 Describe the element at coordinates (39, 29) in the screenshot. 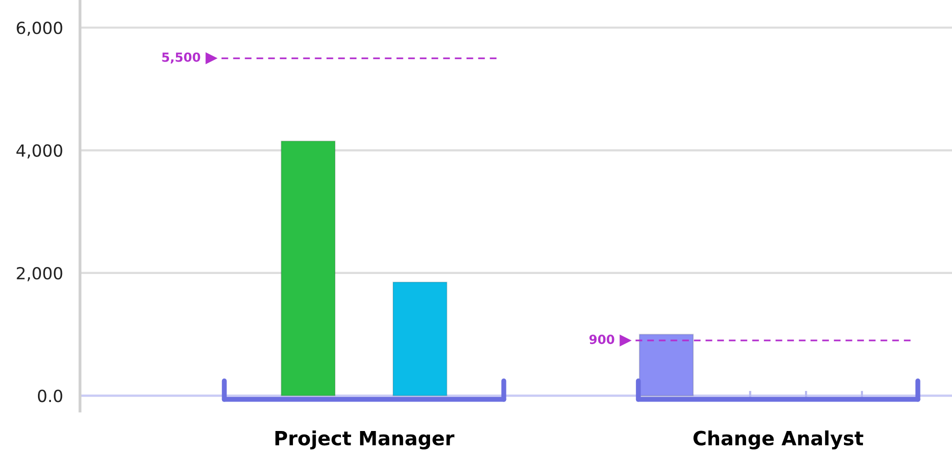

I see `y-tick-label: 6,000` at that location.